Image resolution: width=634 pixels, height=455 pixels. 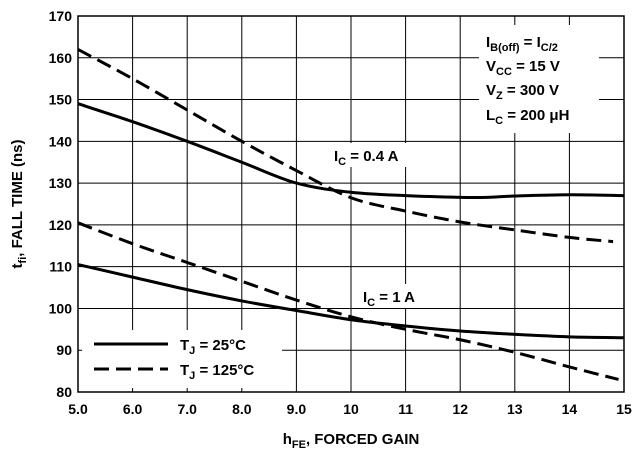 What do you see at coordinates (523, 68) in the screenshot?
I see `condition-vcc: VCC = 15 V` at bounding box center [523, 68].